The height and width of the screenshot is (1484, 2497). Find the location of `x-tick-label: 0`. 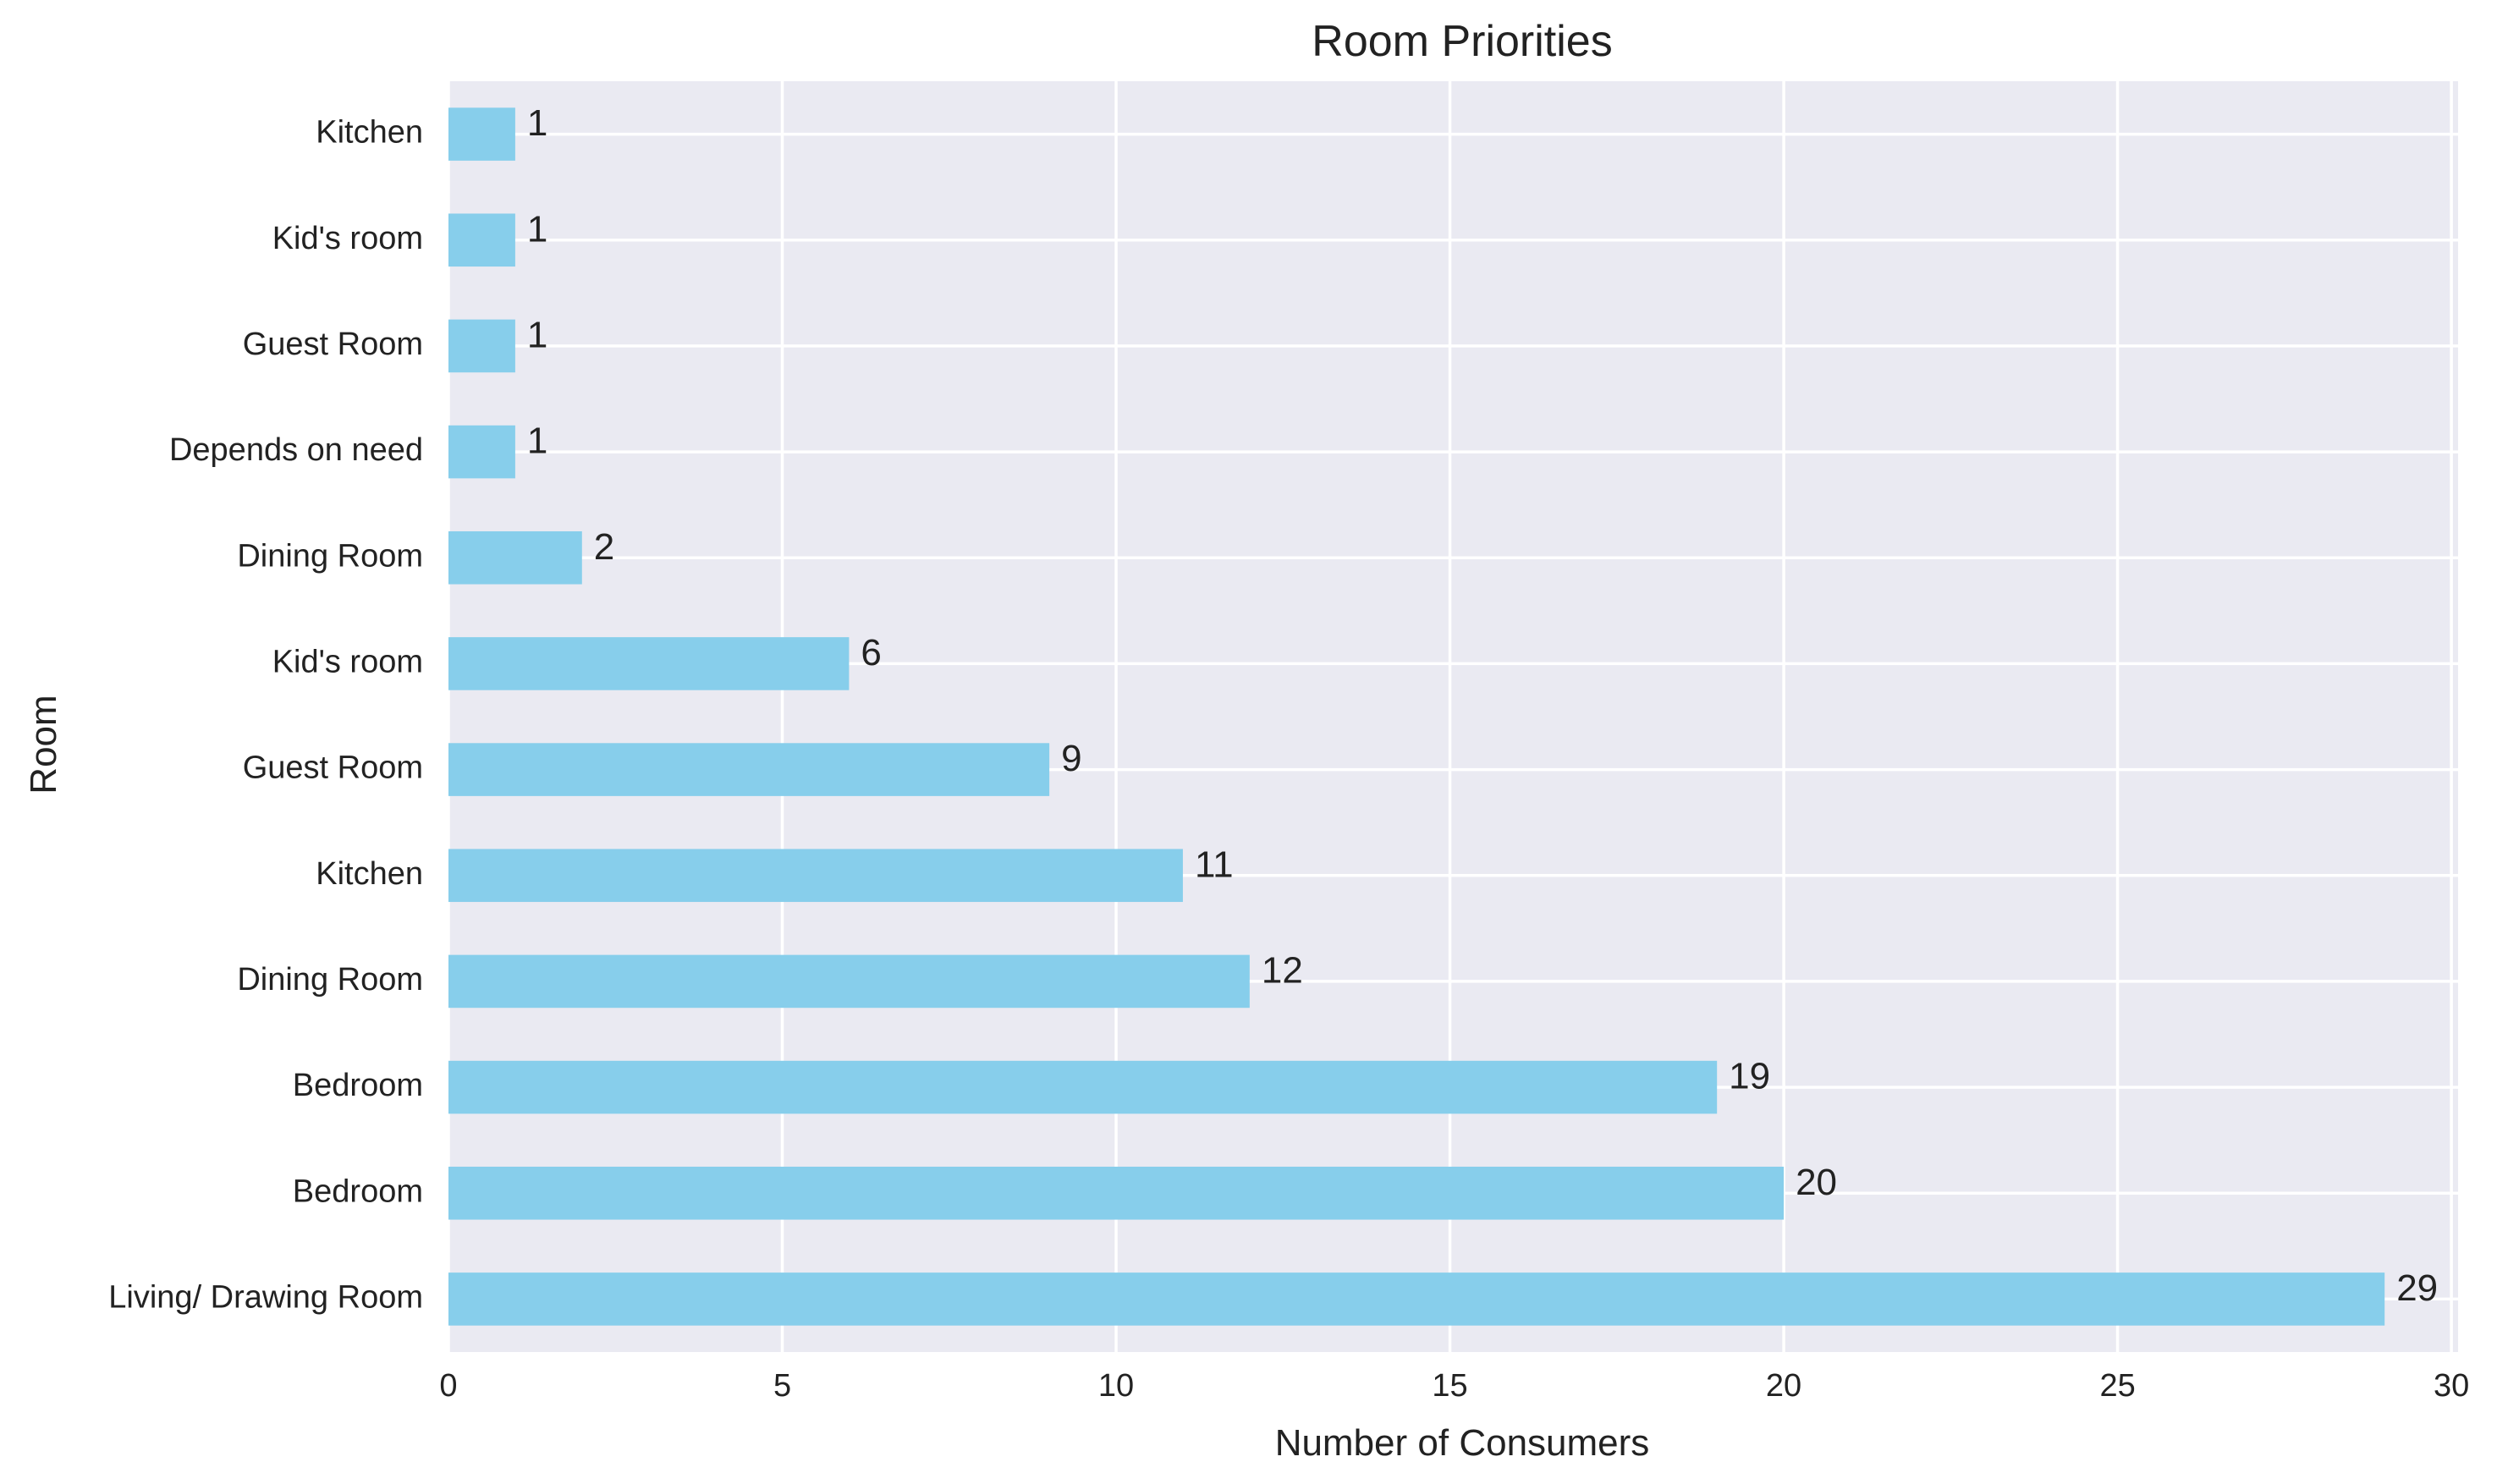

x-tick-label: 0 is located at coordinates (448, 1386).